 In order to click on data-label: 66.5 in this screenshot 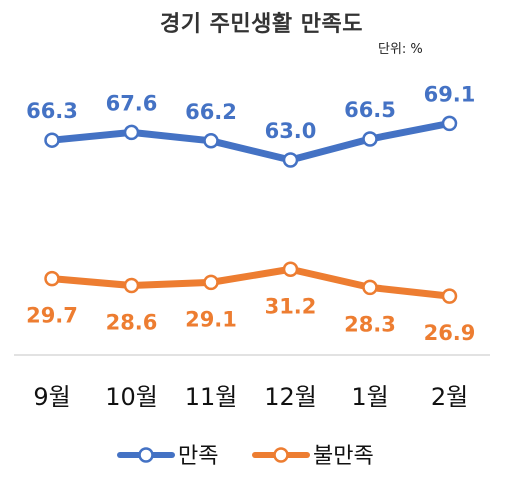, I will do `click(370, 110)`.